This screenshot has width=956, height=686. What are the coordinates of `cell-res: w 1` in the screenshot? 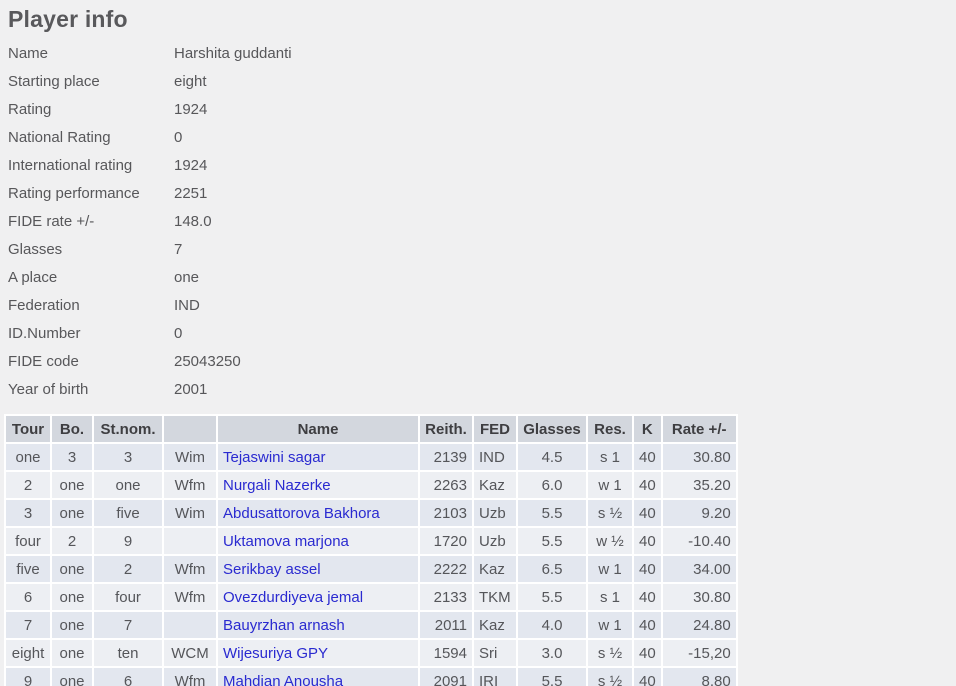 It's located at (610, 485).